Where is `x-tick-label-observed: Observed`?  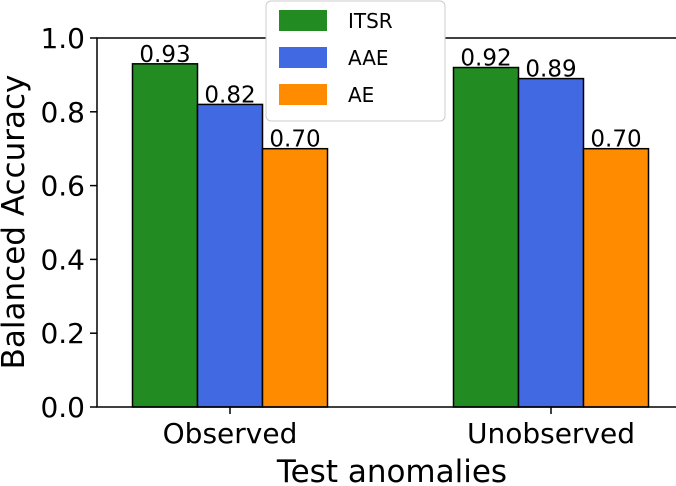
x-tick-label-observed: Observed is located at coordinates (230, 433).